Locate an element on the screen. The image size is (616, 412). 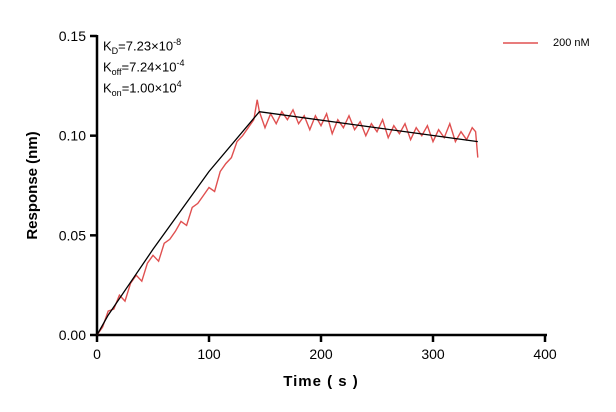
y-tick-label: 0.15 is located at coordinates (72, 36).